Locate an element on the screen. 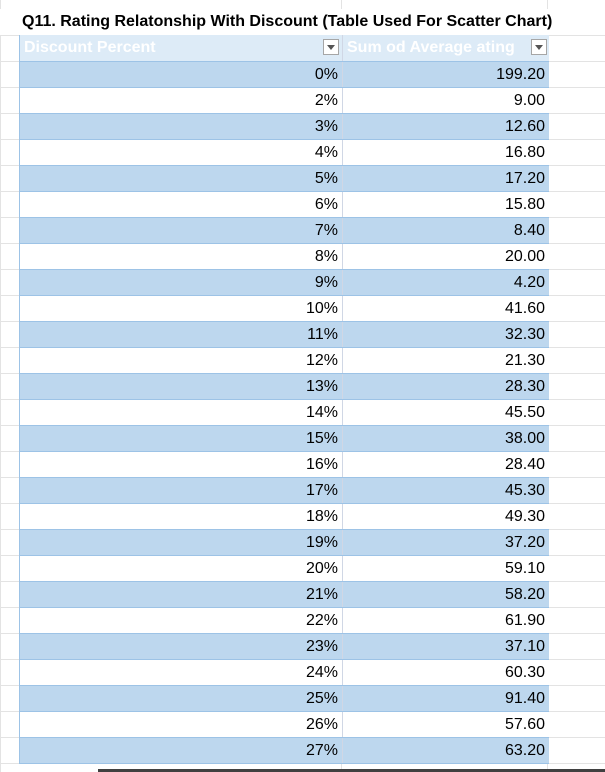  table-row: 7% 8.40 is located at coordinates (284, 231).